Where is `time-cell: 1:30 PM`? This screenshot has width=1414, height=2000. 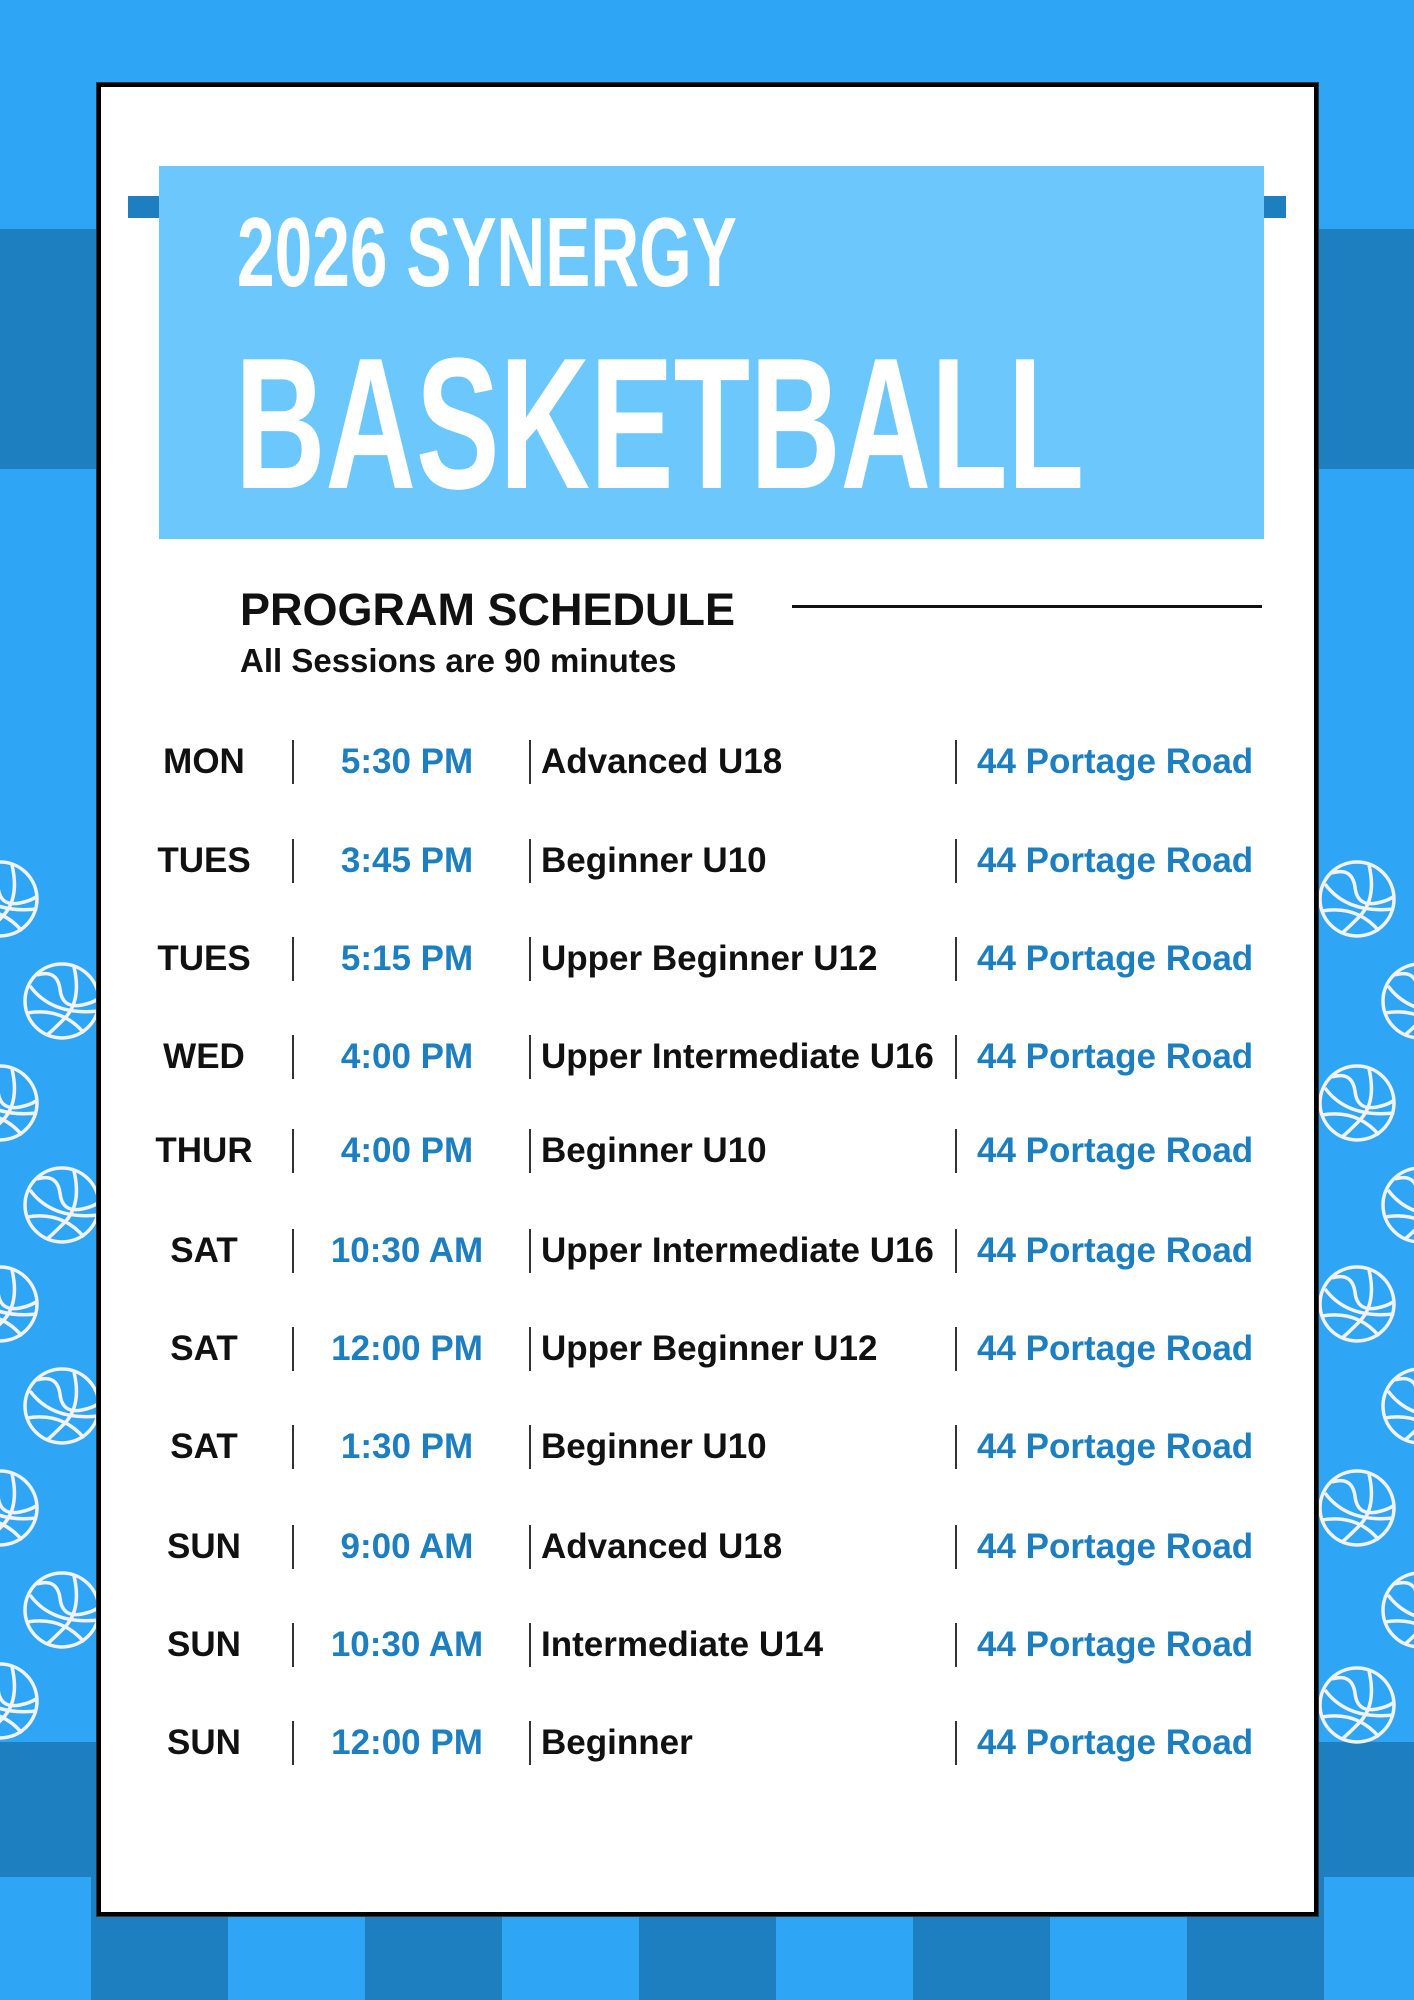 time-cell: 1:30 PM is located at coordinates (407, 1446).